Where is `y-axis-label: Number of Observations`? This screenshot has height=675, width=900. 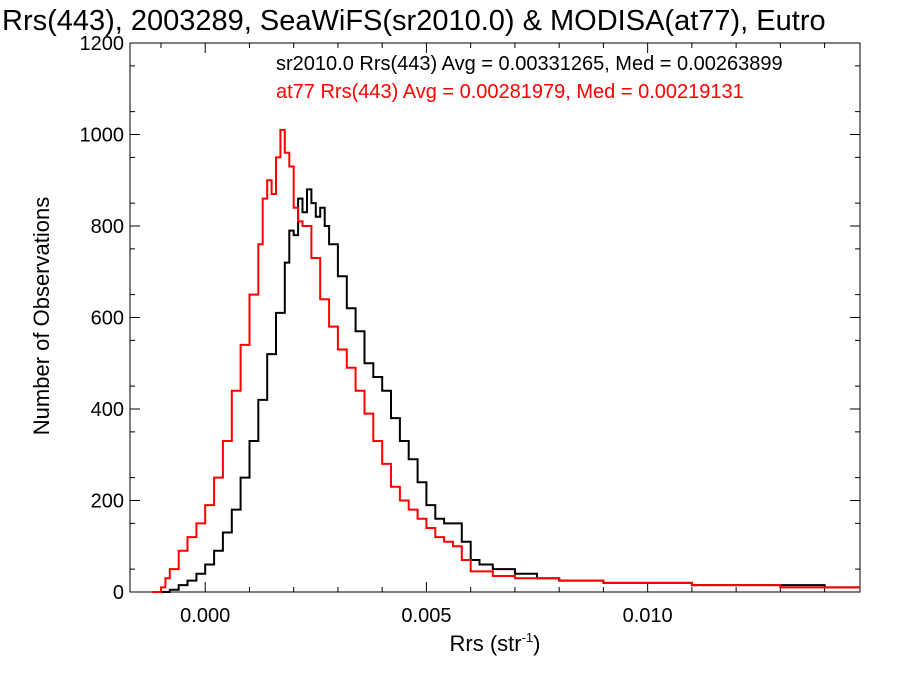
y-axis-label: Number of Observations is located at coordinates (41, 316).